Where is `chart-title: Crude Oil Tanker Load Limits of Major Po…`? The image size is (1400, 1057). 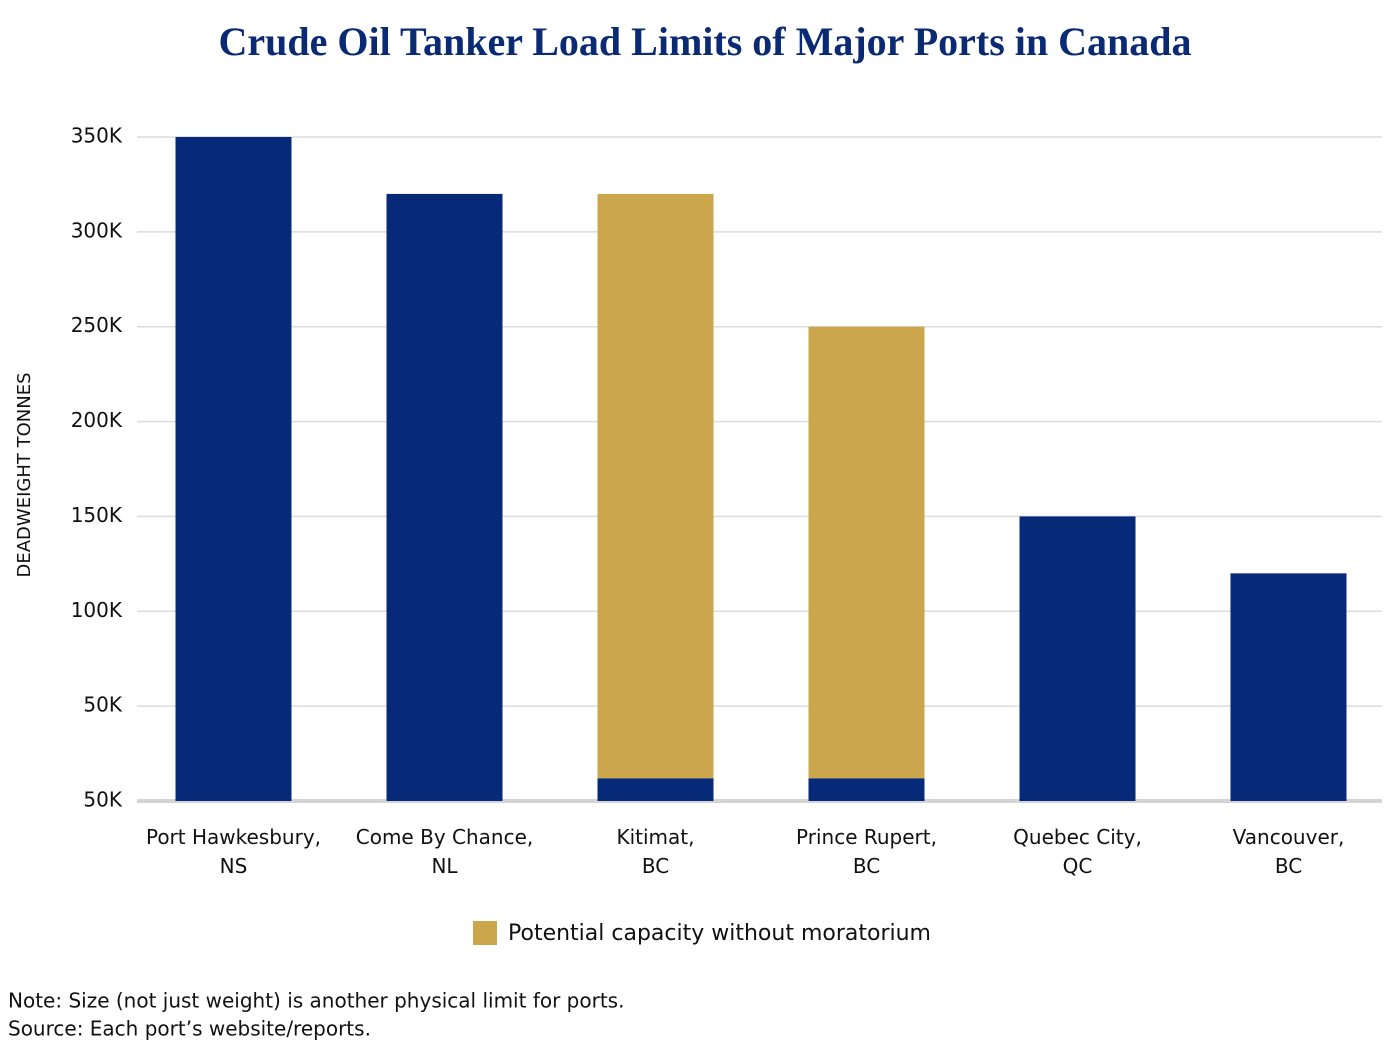 chart-title: Crude Oil Tanker Load Limits of Major Po… is located at coordinates (704, 41).